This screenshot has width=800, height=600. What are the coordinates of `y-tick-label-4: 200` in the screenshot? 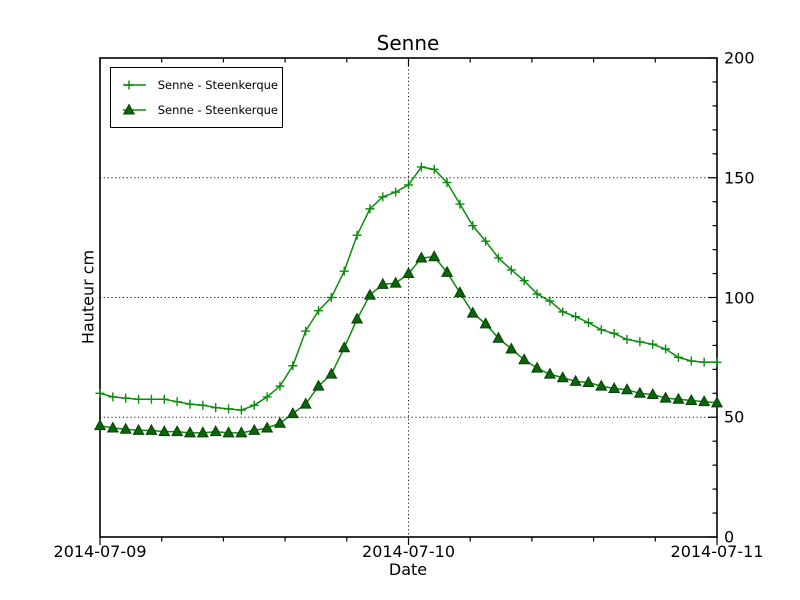 It's located at (739, 58).